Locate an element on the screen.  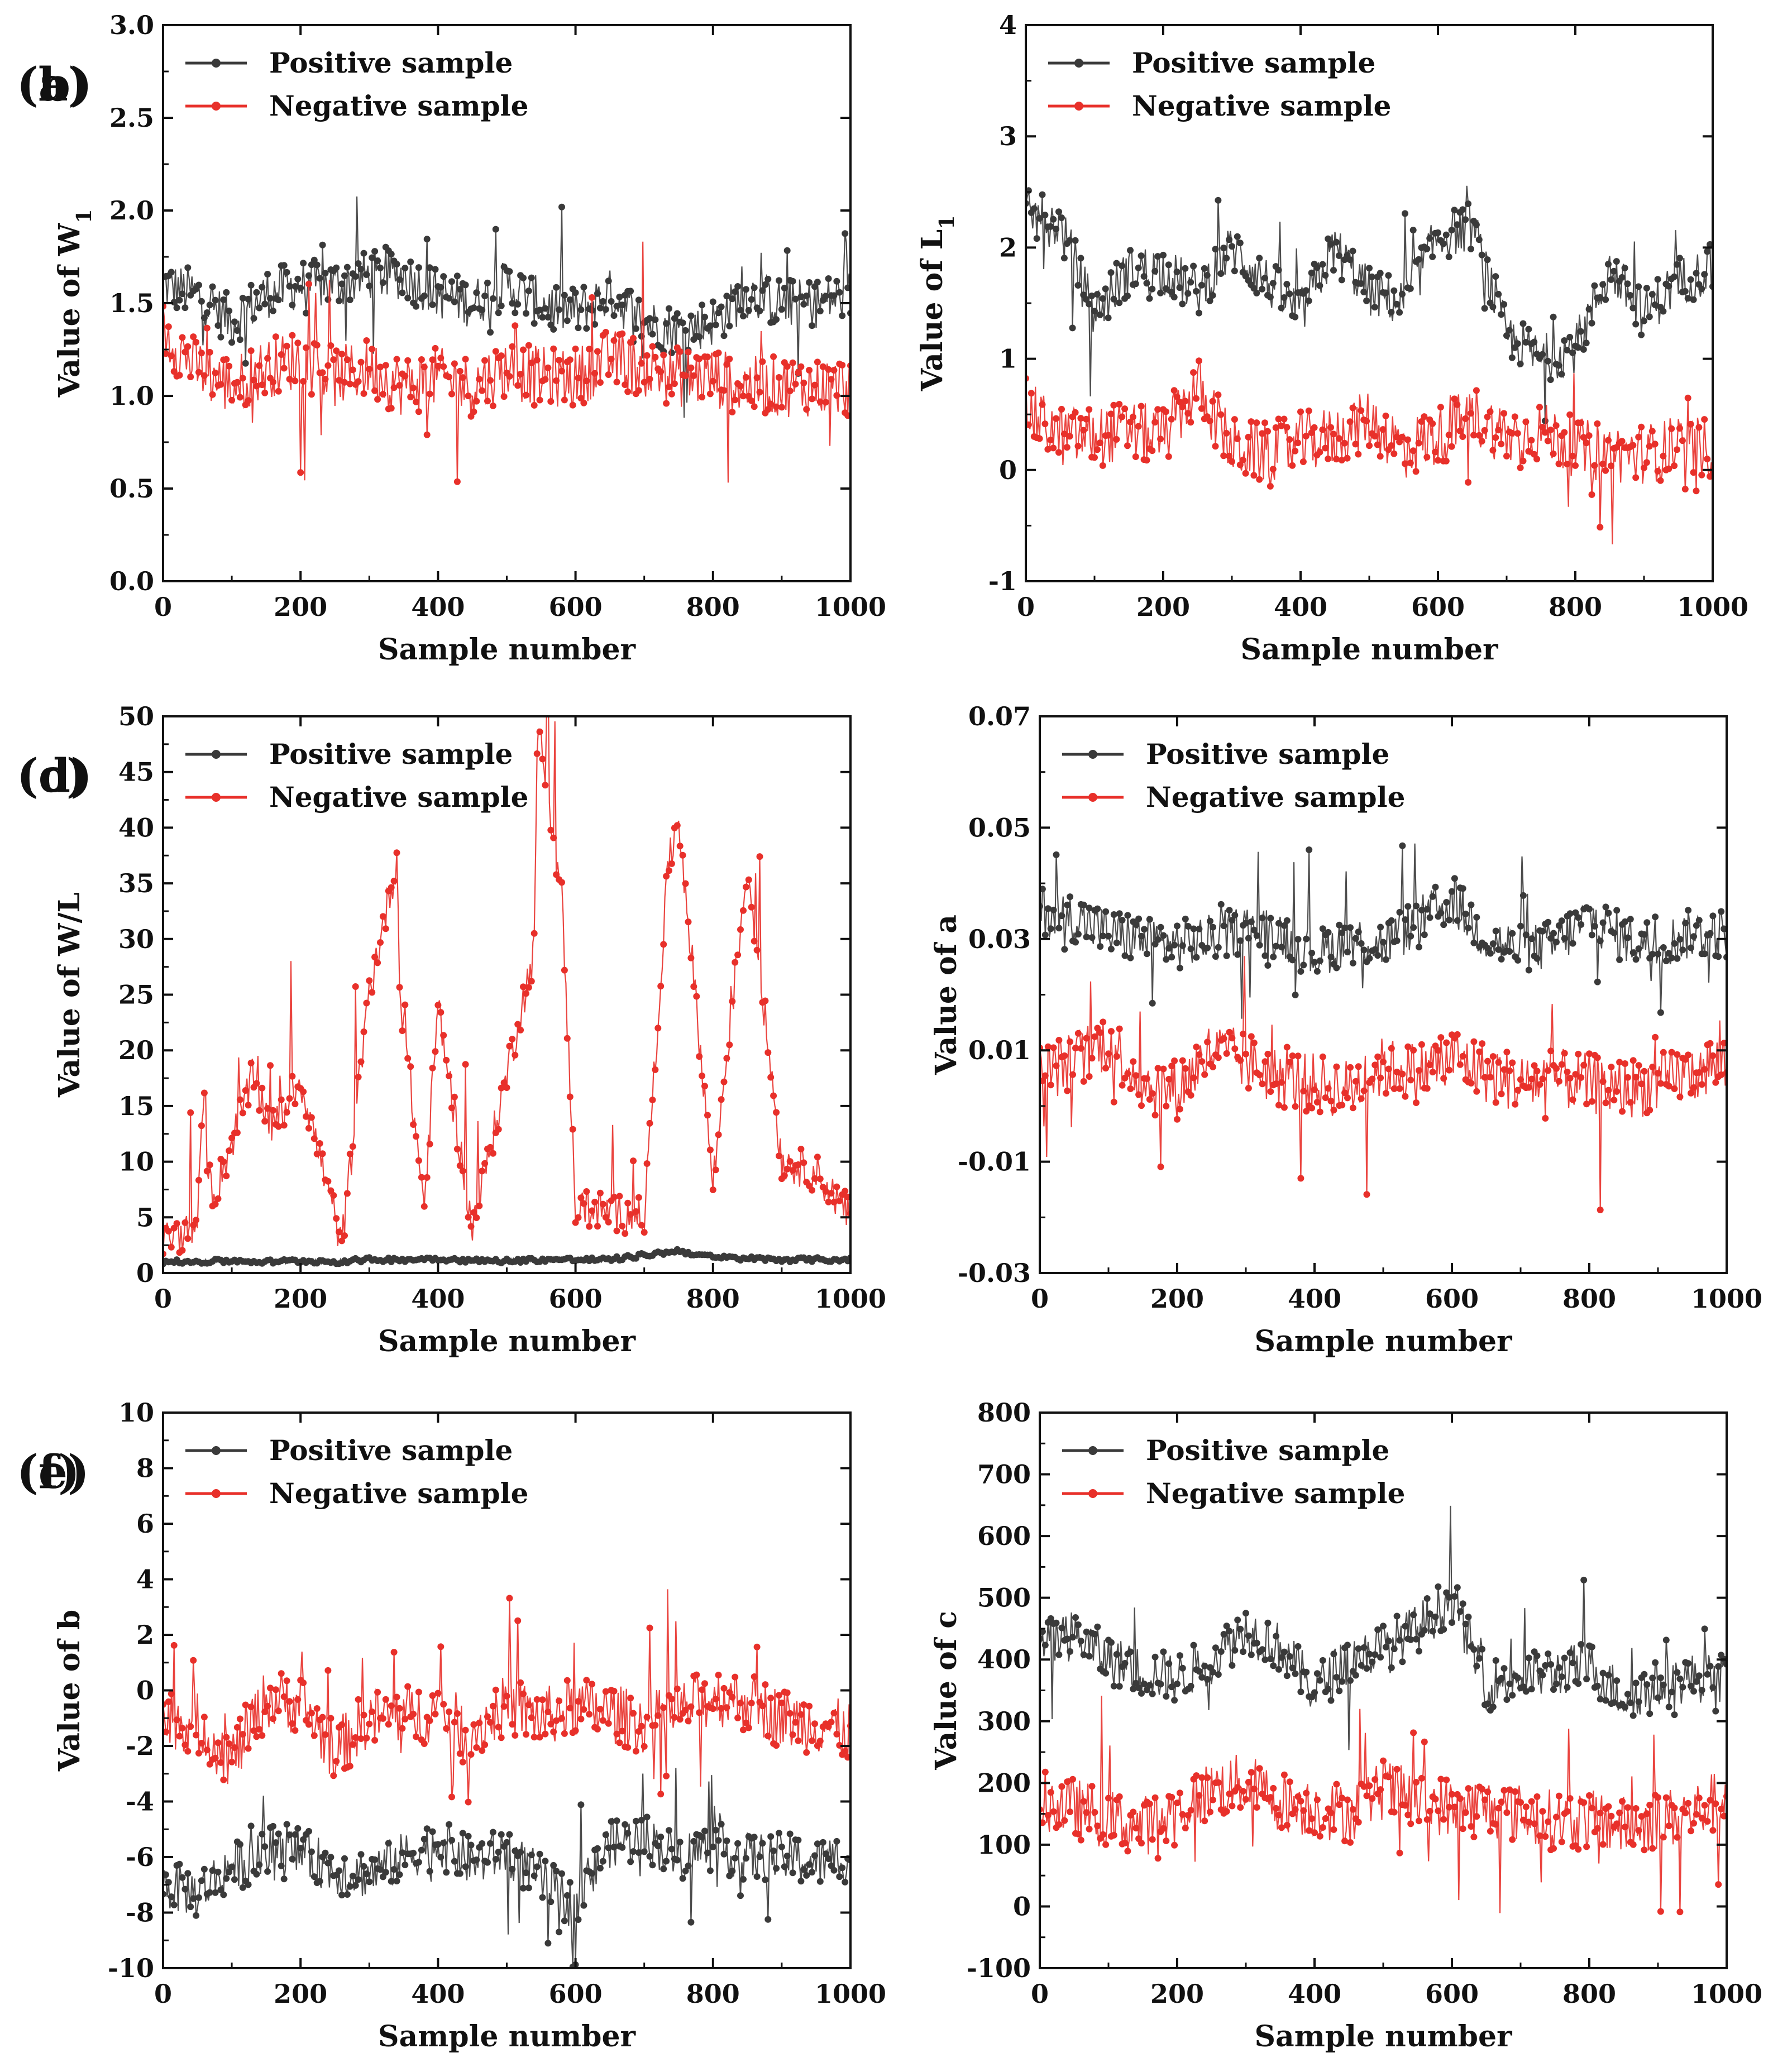
y-tick-label: 0.07 is located at coordinates (999, 716).